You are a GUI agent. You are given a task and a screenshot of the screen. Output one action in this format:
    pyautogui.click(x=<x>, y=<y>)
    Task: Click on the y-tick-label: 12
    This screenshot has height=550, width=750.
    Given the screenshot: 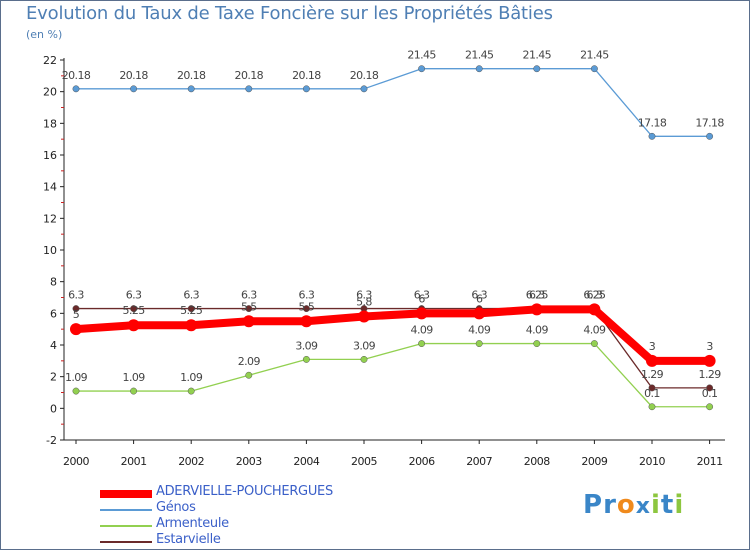 What is the action you would take?
    pyautogui.click(x=50, y=218)
    